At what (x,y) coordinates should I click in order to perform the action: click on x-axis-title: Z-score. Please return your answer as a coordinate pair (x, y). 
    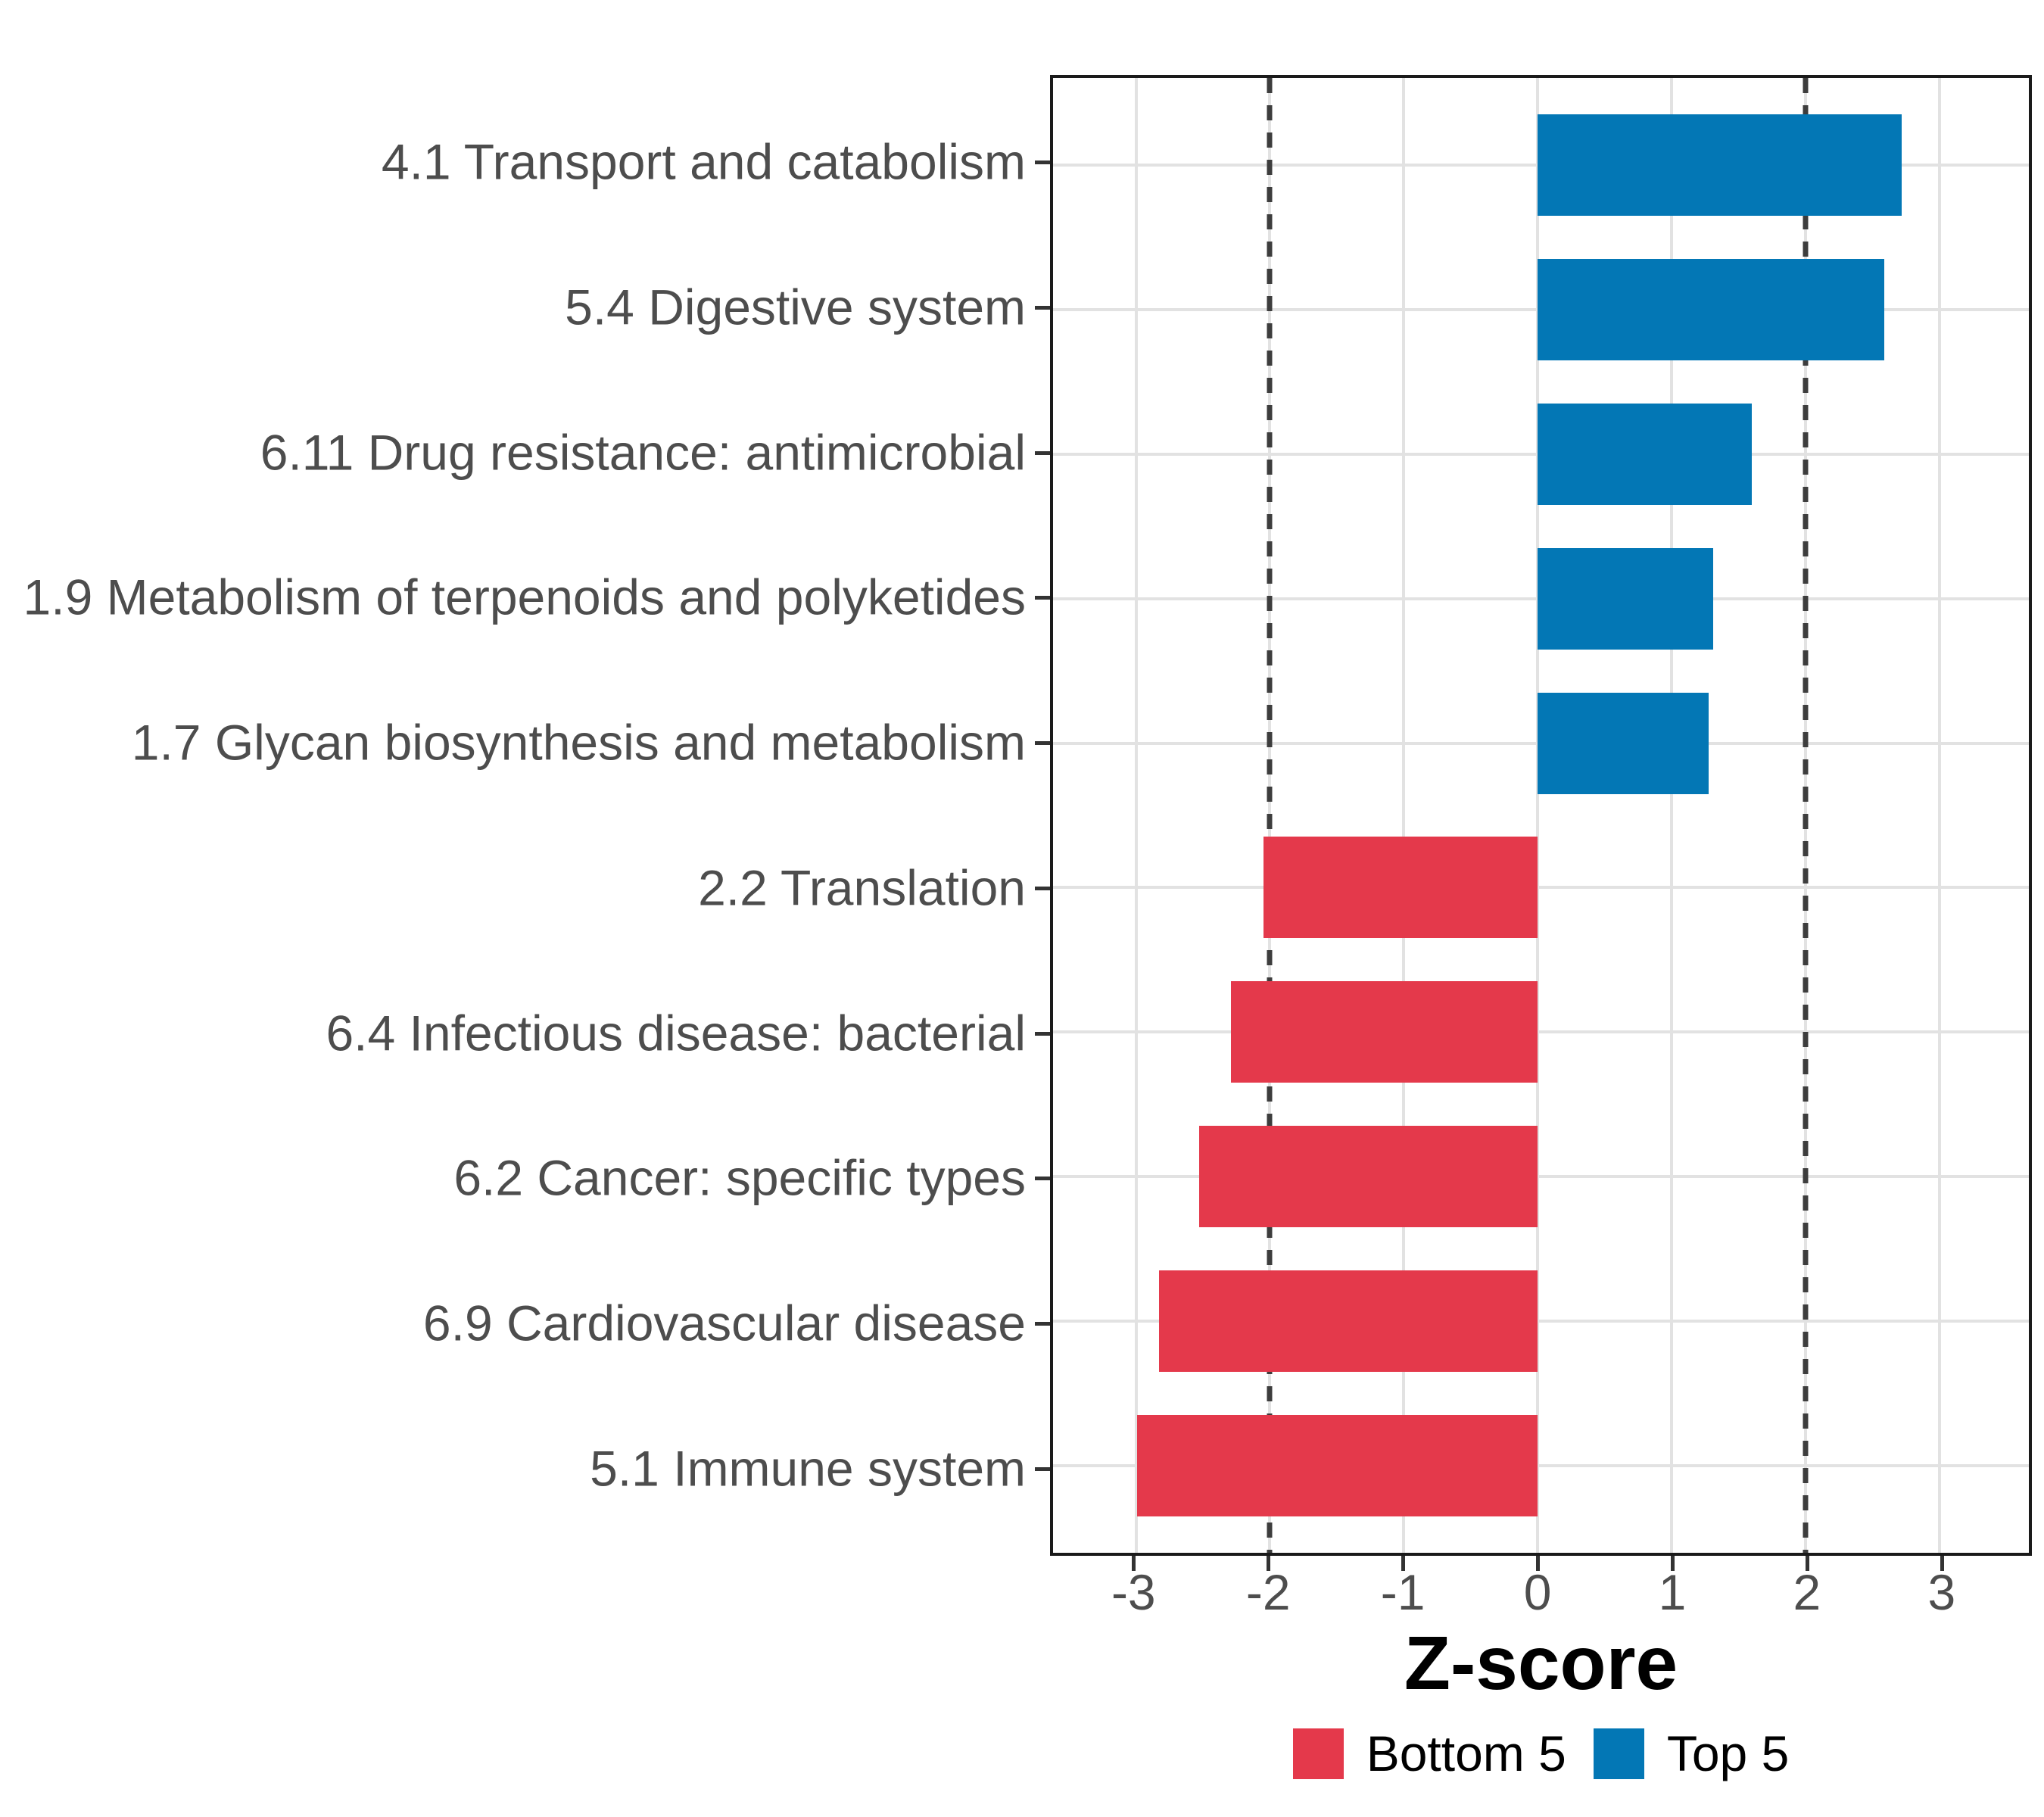
    Looking at the image, I should click on (1541, 1663).